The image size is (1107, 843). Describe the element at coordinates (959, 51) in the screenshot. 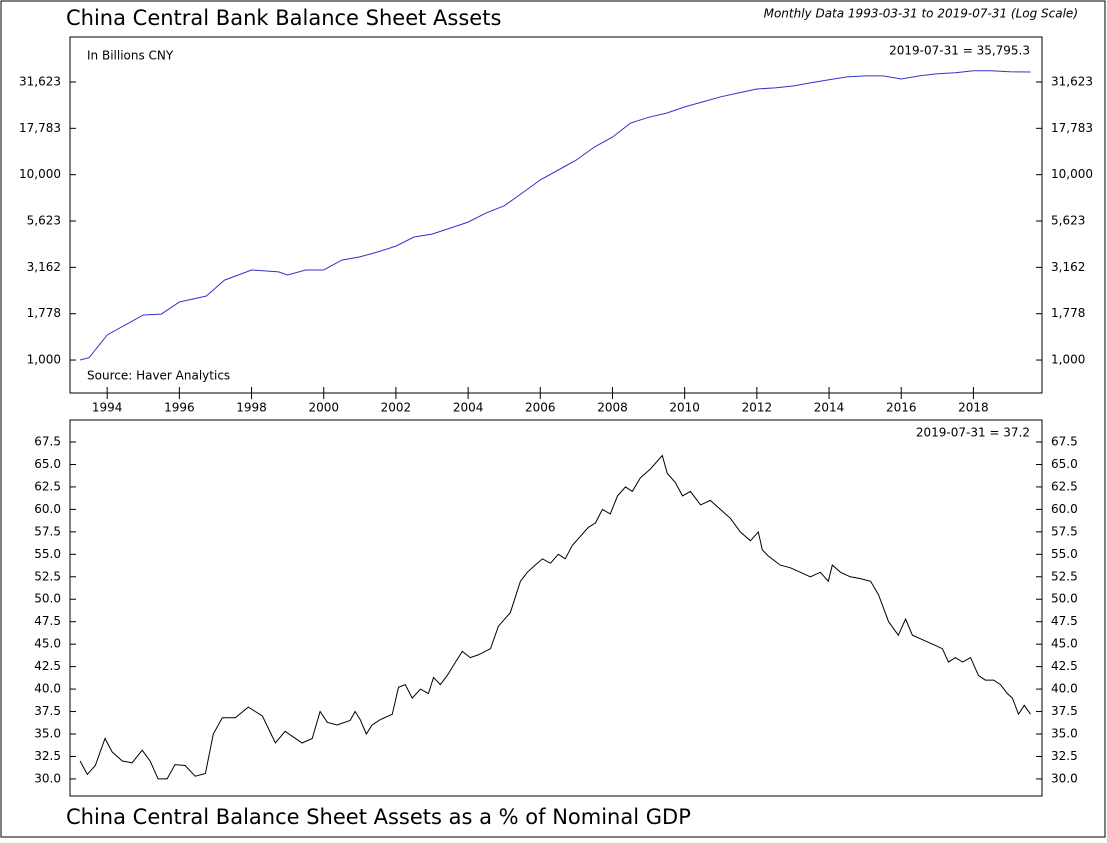

I see `last-value-label: 2019-07-31 = 35,795.3` at that location.